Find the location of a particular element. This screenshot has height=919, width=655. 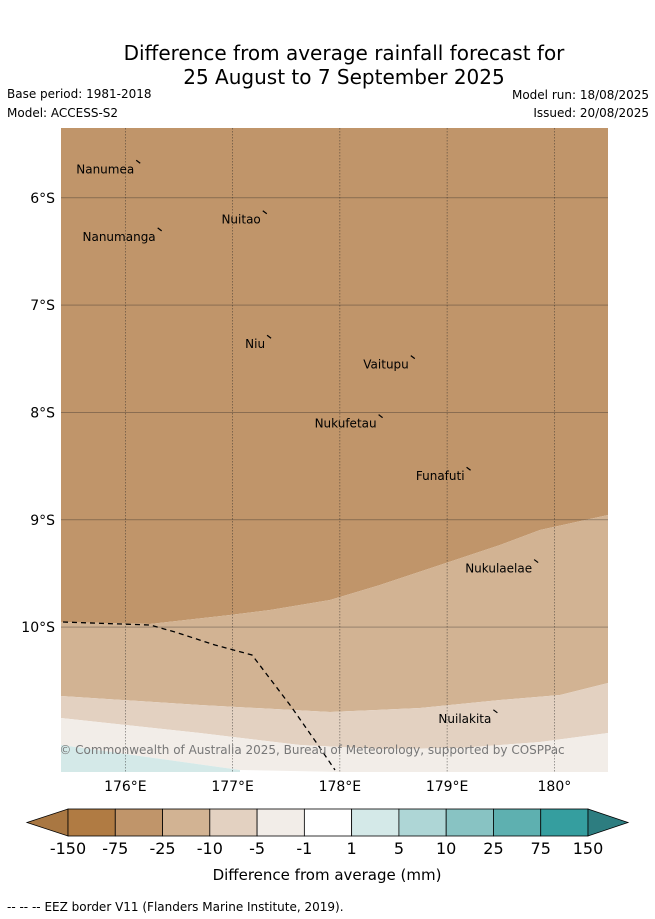

base-period: Base period: 1981-2018 is located at coordinates (79, 94).